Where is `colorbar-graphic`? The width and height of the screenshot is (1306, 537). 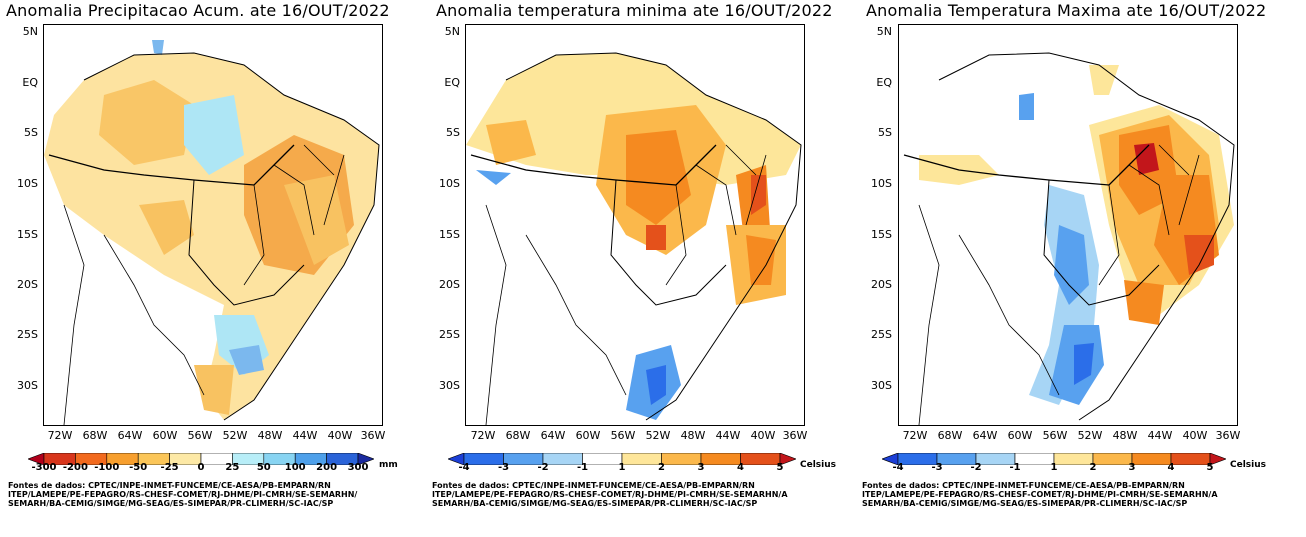
colorbar-graphic is located at coordinates (1054, 459).